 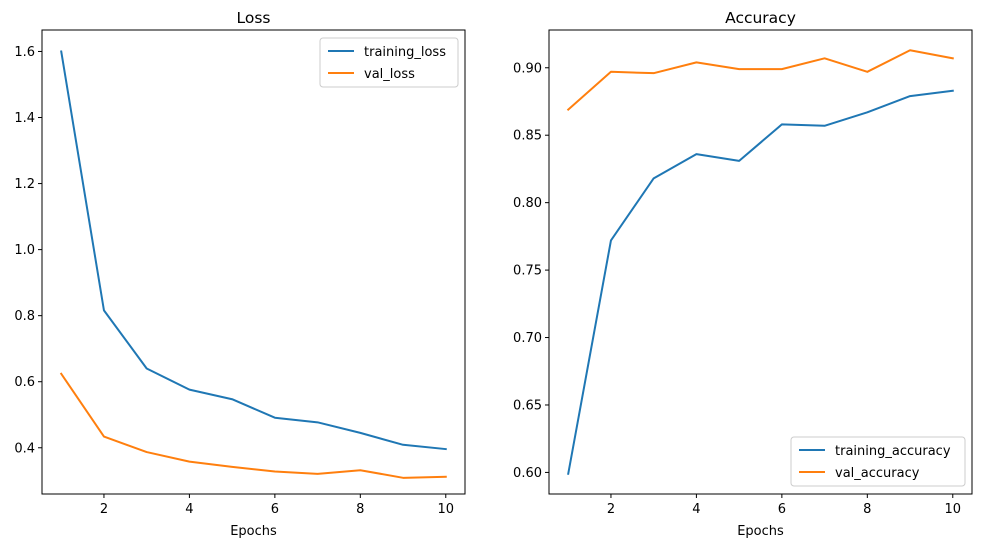 I want to click on accuracy-title: Accuracy, so click(x=760, y=18).